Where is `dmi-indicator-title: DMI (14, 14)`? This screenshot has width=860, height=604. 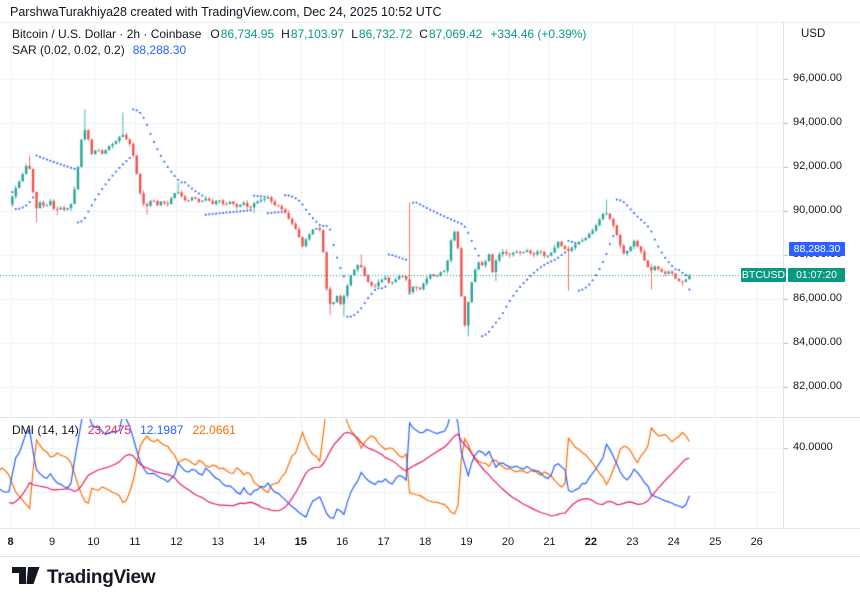
dmi-indicator-title: DMI (14, 14) is located at coordinates (45, 430).